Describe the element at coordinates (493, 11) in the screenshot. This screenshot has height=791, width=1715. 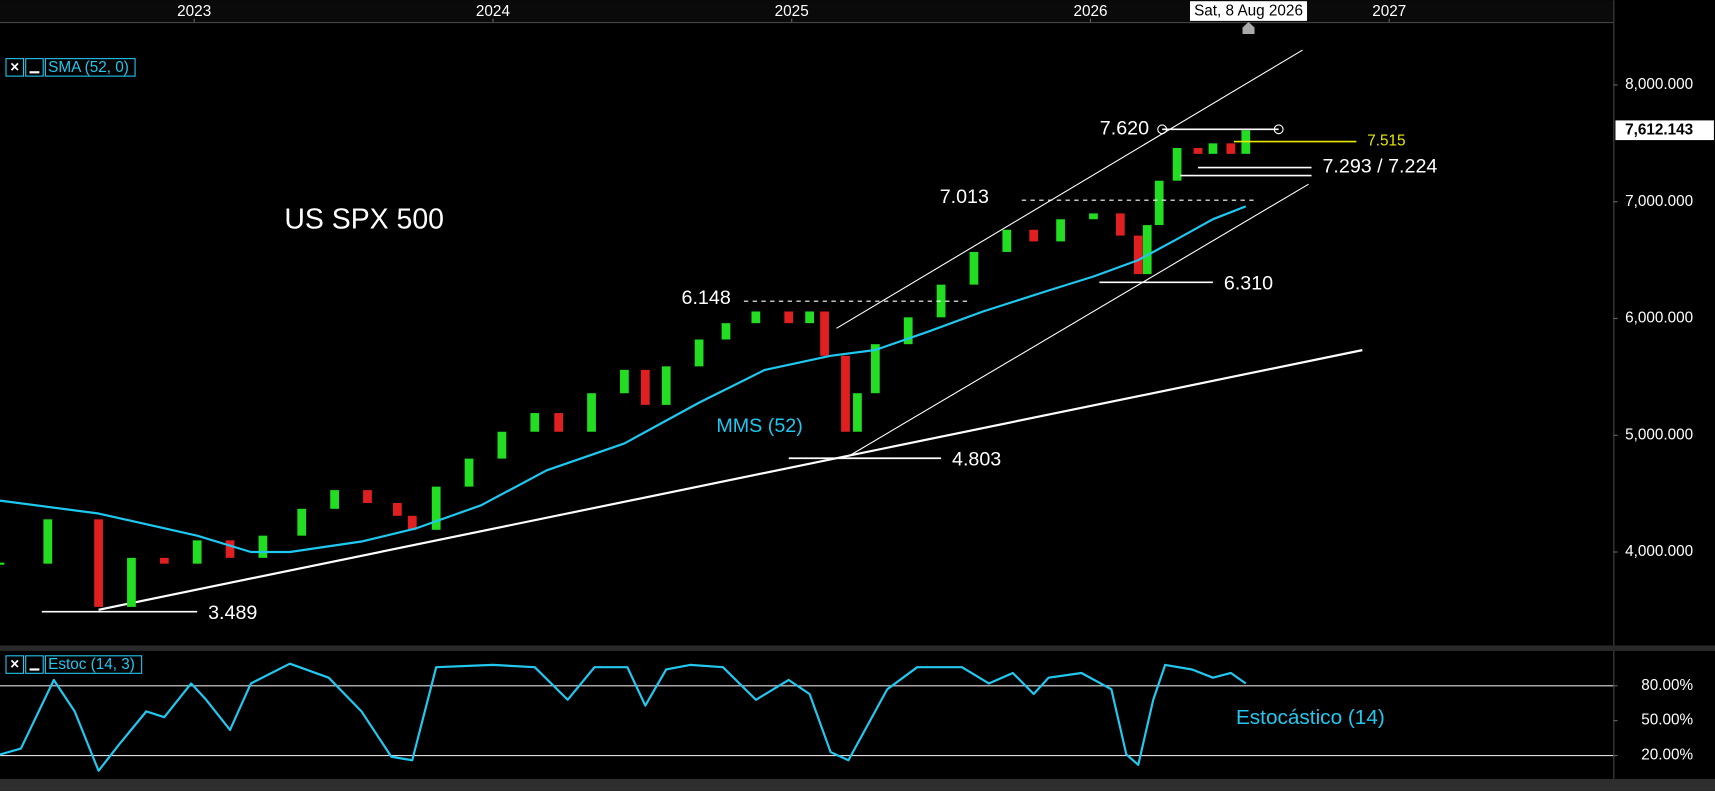
I see `x-tick-label: 2024` at that location.